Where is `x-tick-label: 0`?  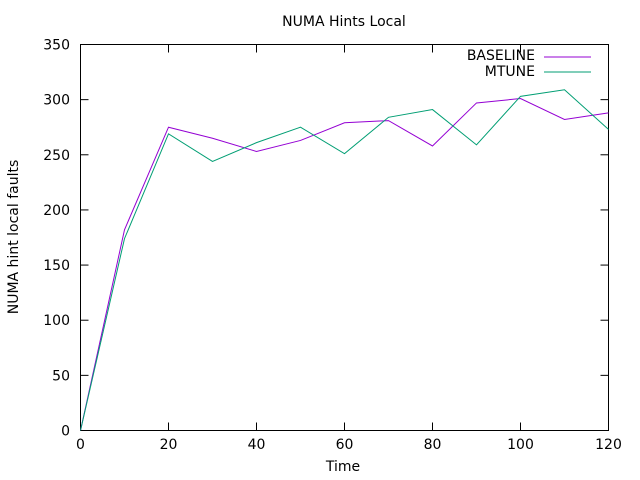
x-tick-label: 0 is located at coordinates (80, 445).